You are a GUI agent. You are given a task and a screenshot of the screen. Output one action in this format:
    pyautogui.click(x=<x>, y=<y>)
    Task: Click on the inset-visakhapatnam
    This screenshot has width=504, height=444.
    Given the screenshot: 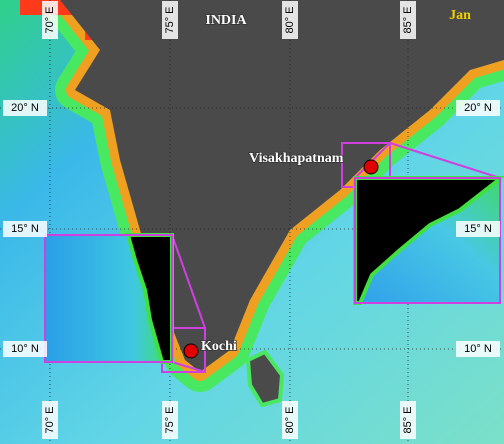 What is the action you would take?
    pyautogui.click(x=428, y=240)
    